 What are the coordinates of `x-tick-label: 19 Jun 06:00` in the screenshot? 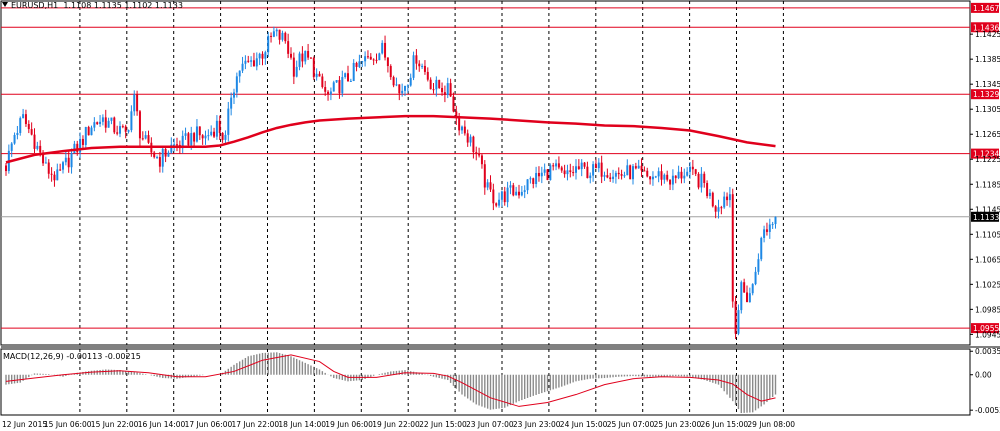 It's located at (349, 424).